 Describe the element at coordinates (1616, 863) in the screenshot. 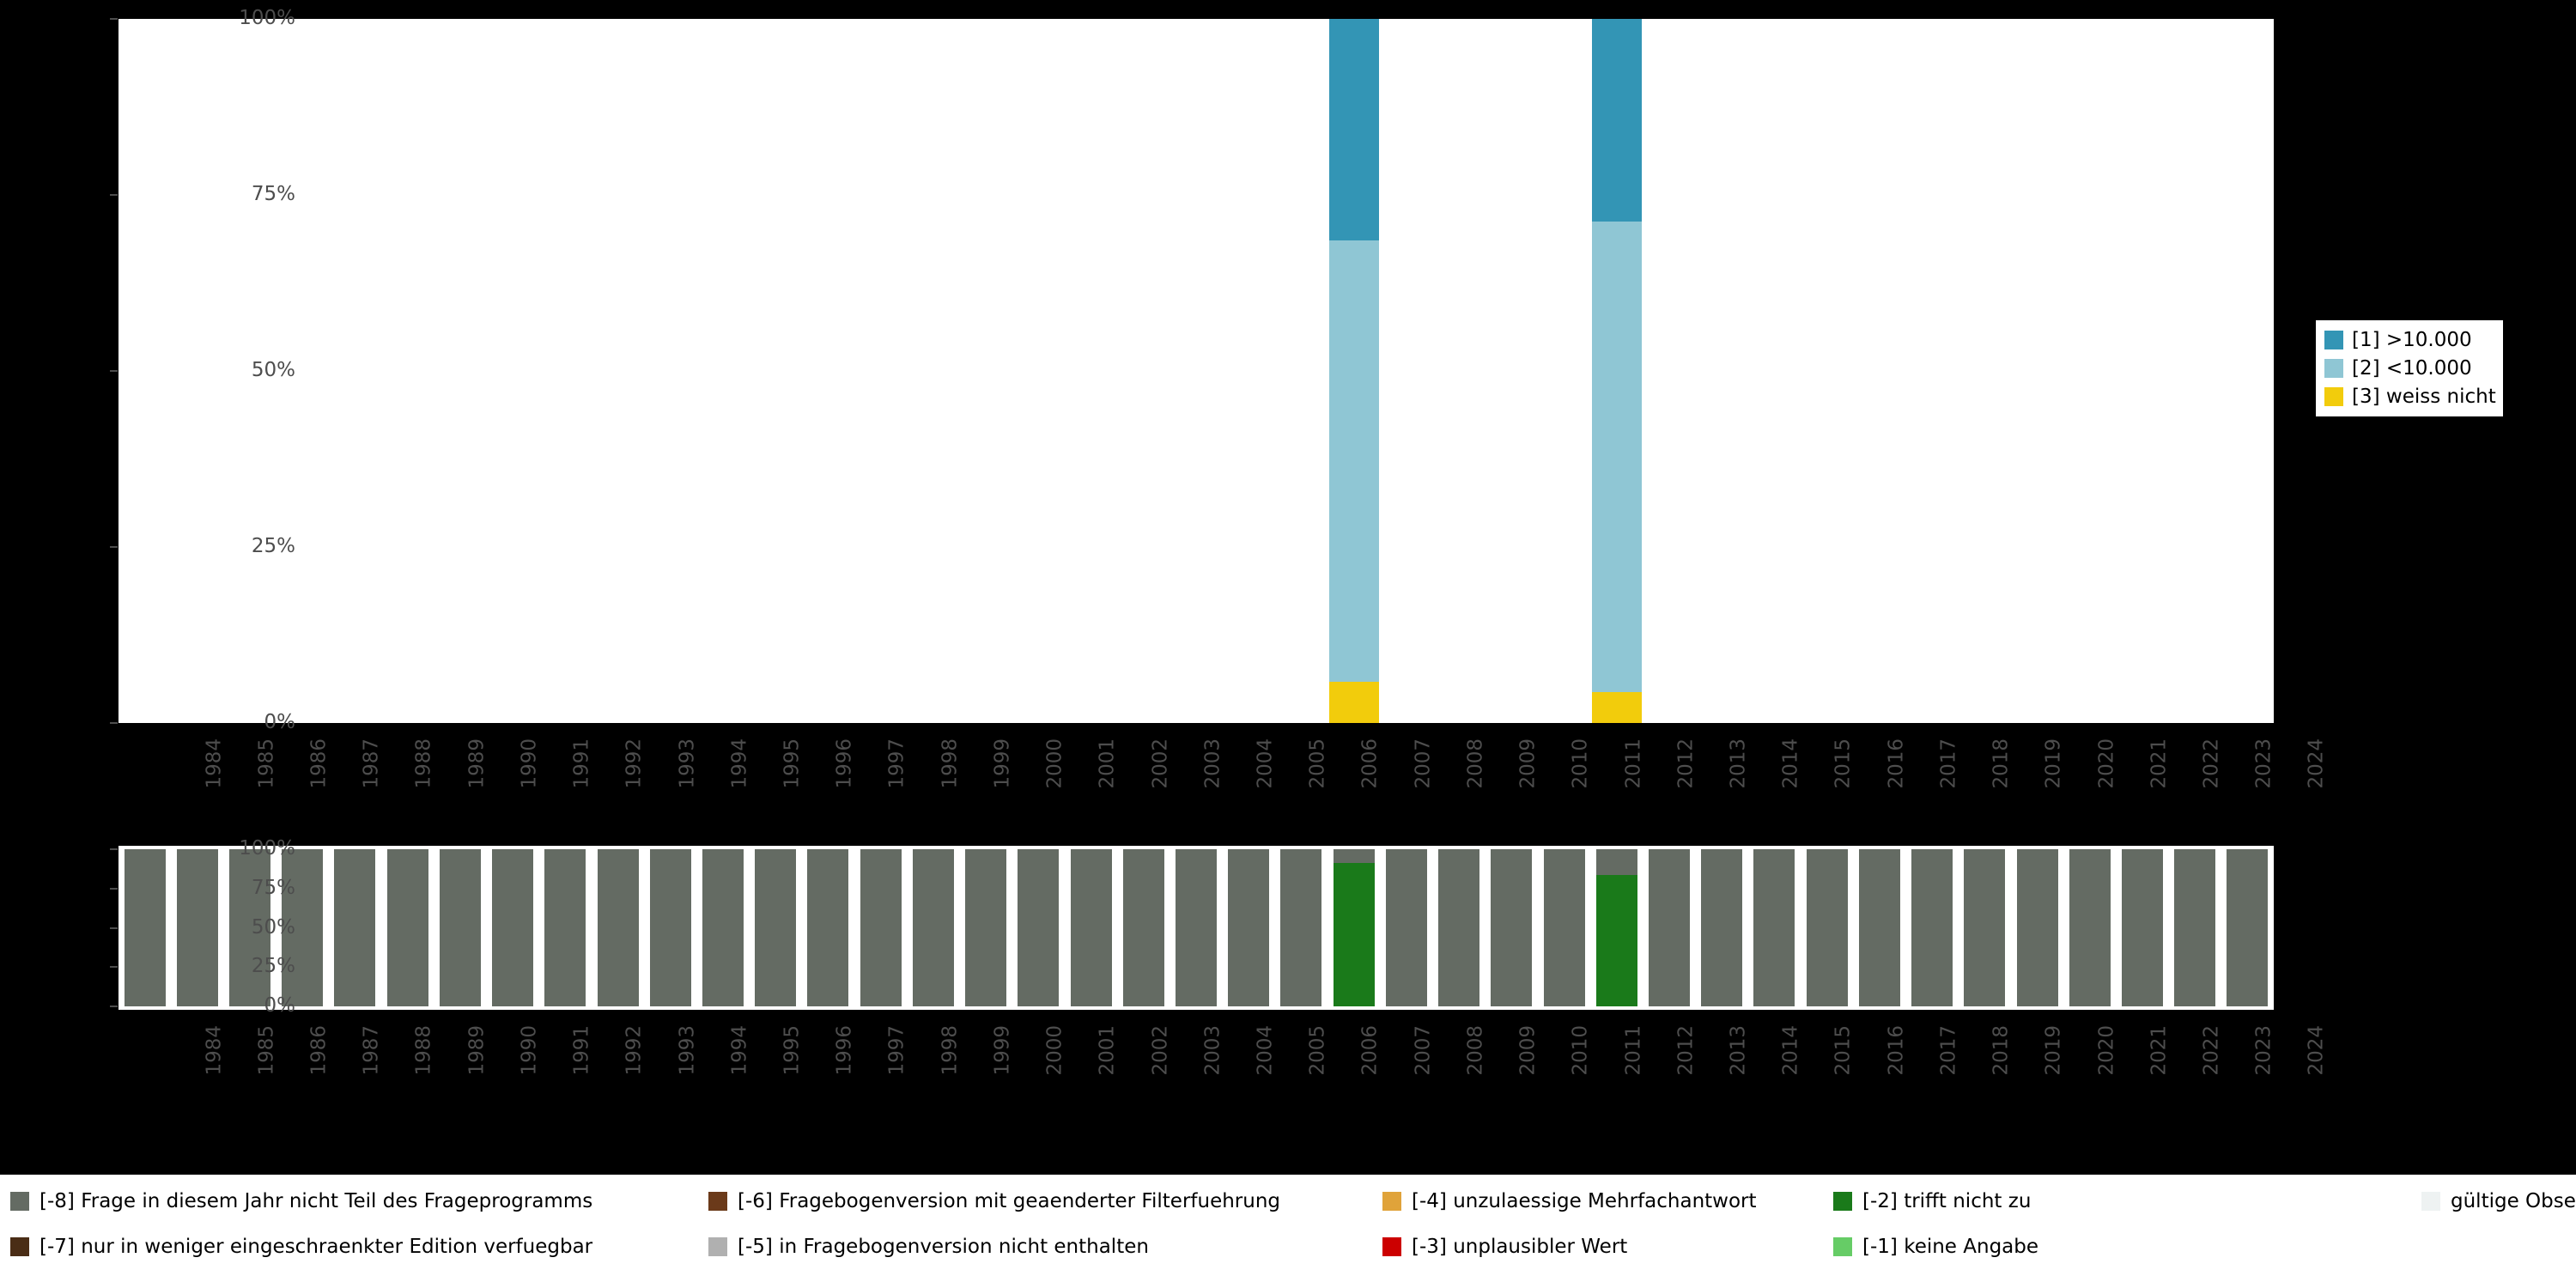

I see `missings-bar-segment-2012` at that location.